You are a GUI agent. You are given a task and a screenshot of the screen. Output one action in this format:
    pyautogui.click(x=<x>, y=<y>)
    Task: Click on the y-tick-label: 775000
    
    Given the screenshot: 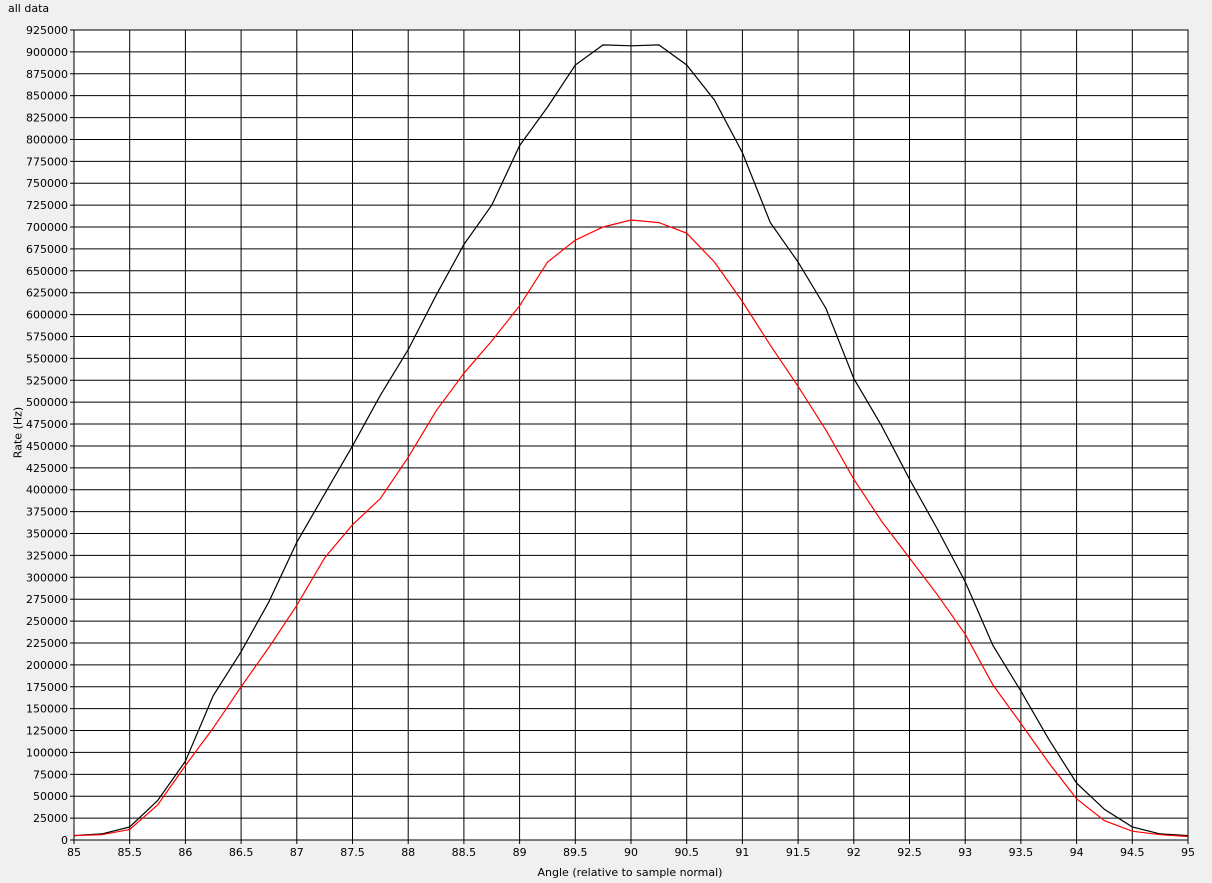 What is the action you would take?
    pyautogui.click(x=47, y=161)
    